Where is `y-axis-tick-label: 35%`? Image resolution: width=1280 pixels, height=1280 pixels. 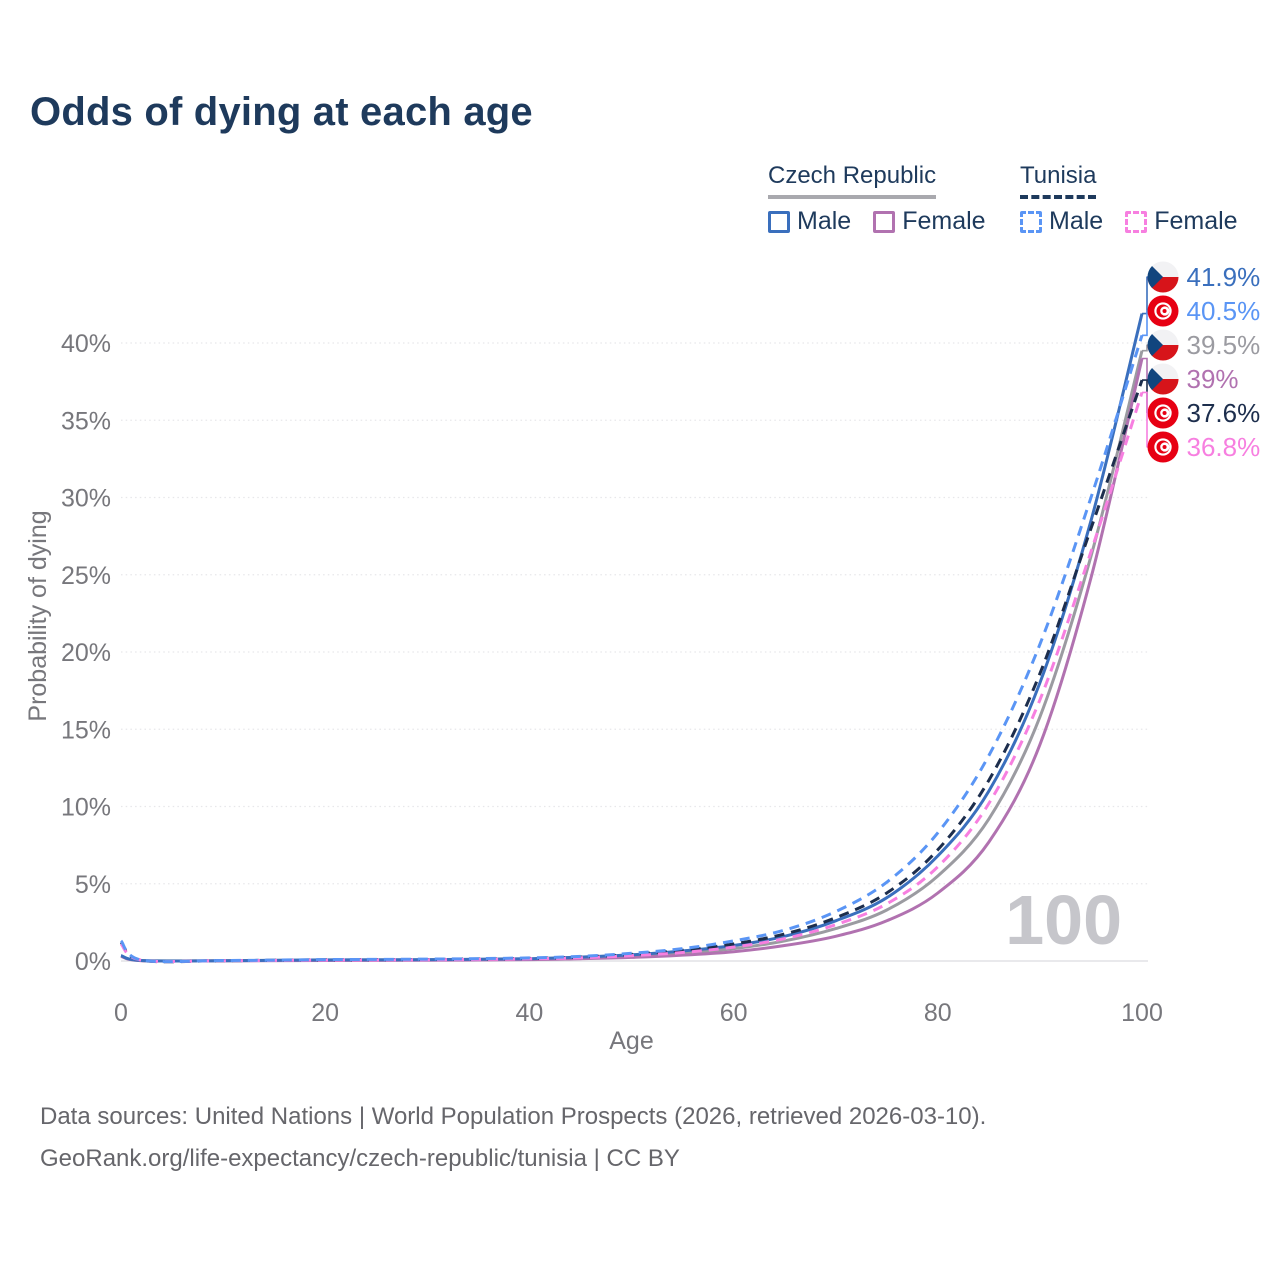
y-axis-tick-label: 35% is located at coordinates (86, 421).